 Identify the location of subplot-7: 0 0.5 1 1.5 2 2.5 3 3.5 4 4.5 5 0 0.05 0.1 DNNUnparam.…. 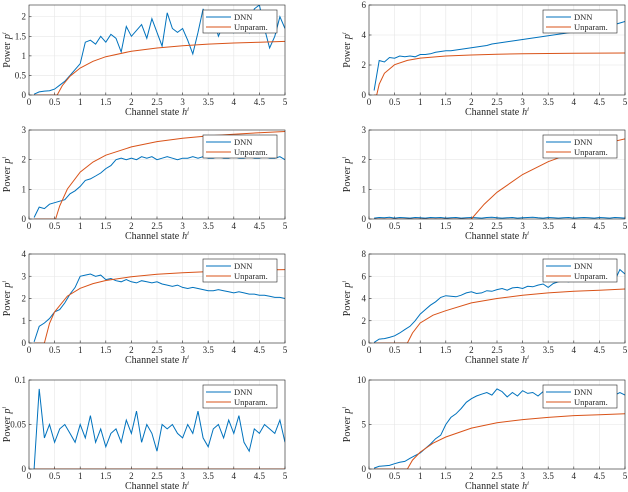
(144, 433).